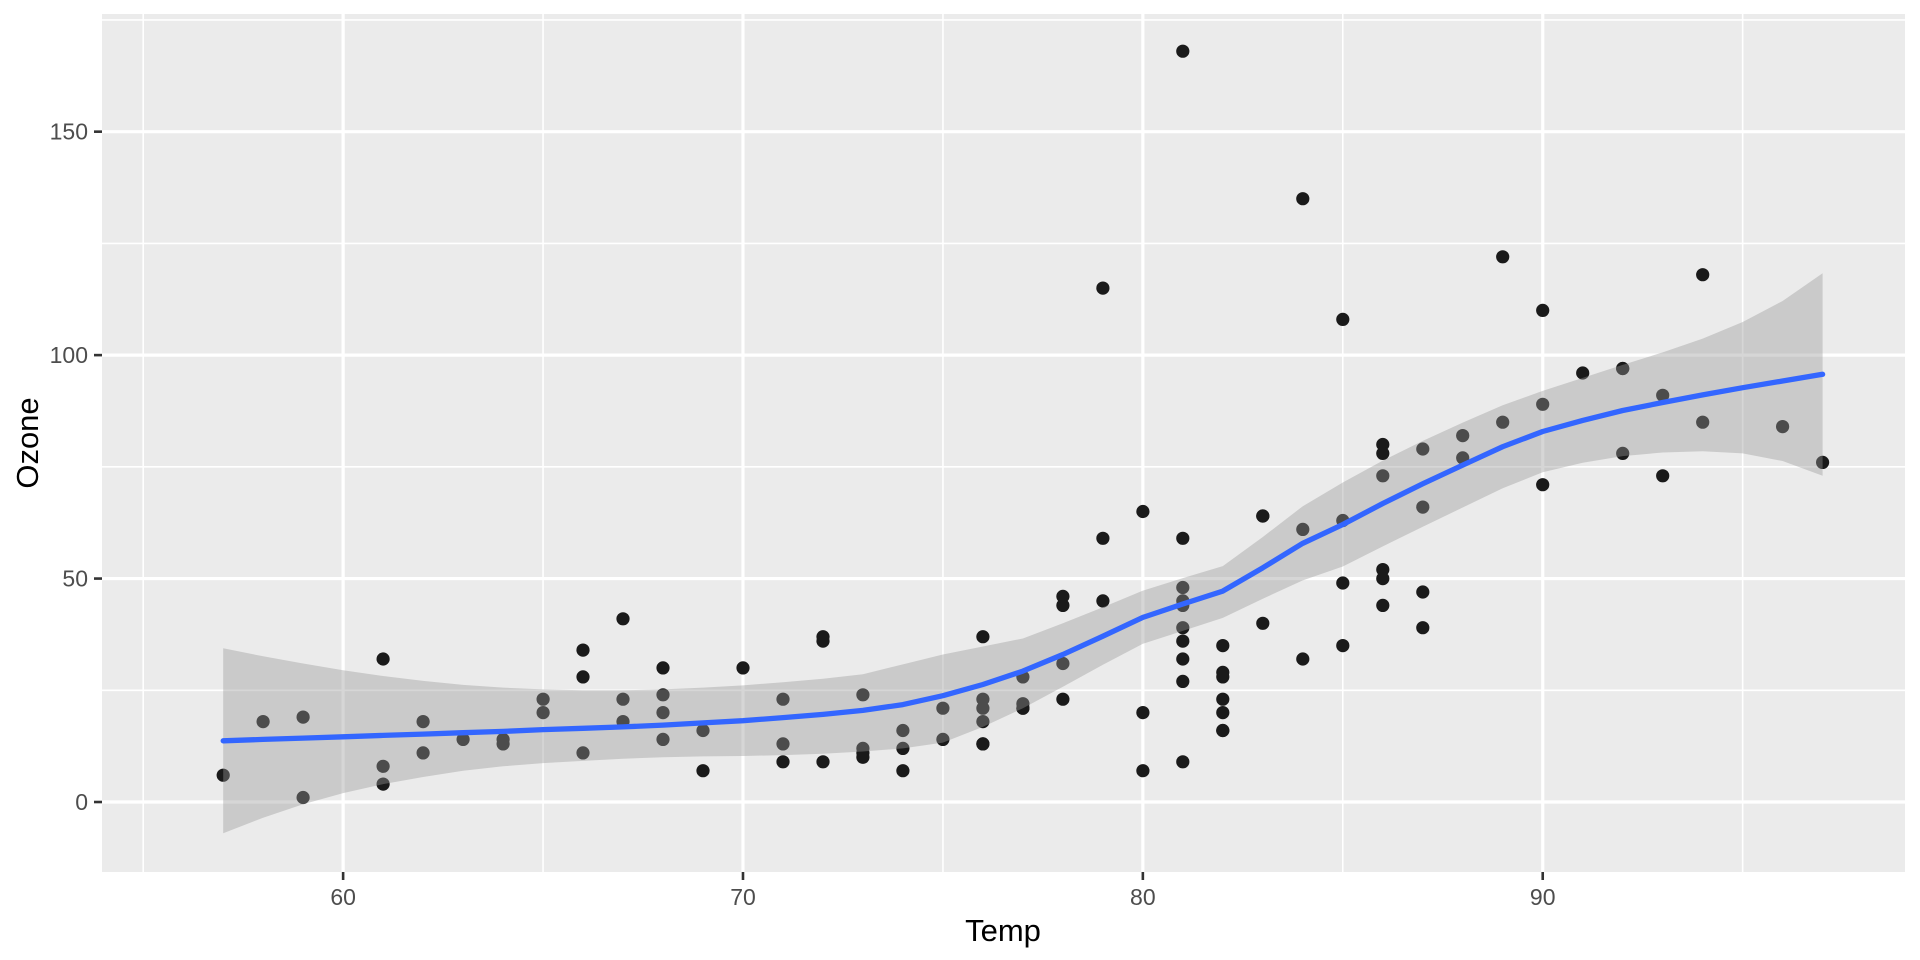  Describe the element at coordinates (69, 467) in the screenshot. I see `y-axis-tick-labels: 0 50 100 150` at that location.